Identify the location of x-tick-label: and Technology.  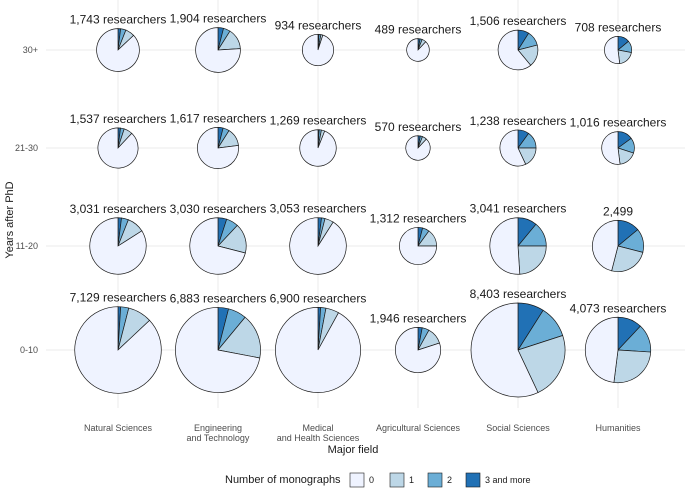
(218, 438).